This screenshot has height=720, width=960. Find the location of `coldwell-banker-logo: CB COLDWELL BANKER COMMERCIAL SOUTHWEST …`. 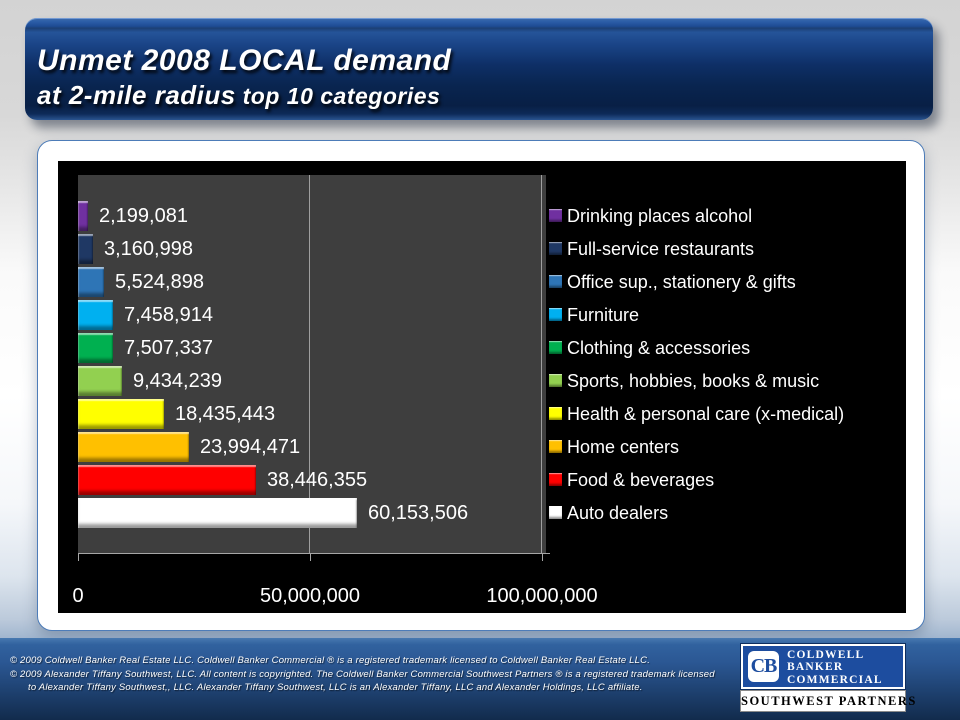

coldwell-banker-logo: CB COLDWELL BANKER COMMERCIAL SOUTHWEST … is located at coordinates (827, 677).